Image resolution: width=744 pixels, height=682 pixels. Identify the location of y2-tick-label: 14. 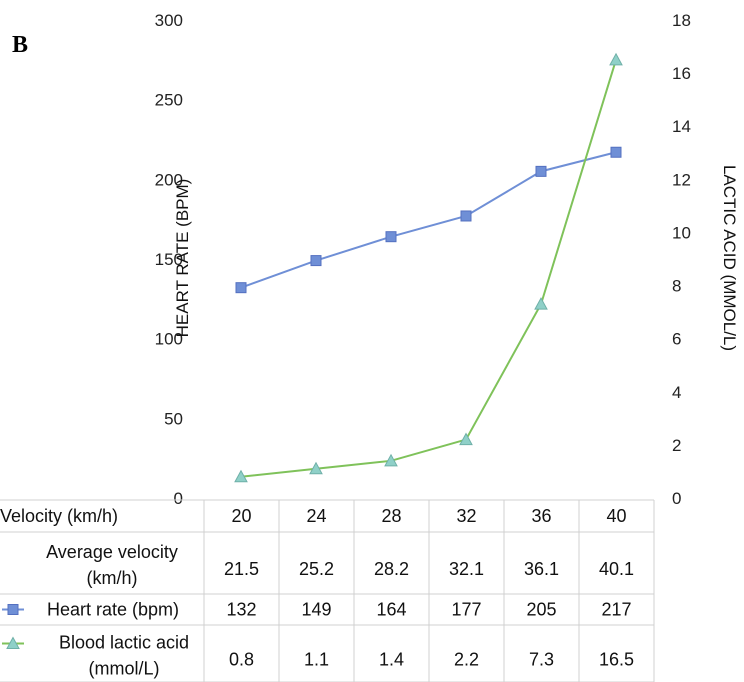
(681, 126).